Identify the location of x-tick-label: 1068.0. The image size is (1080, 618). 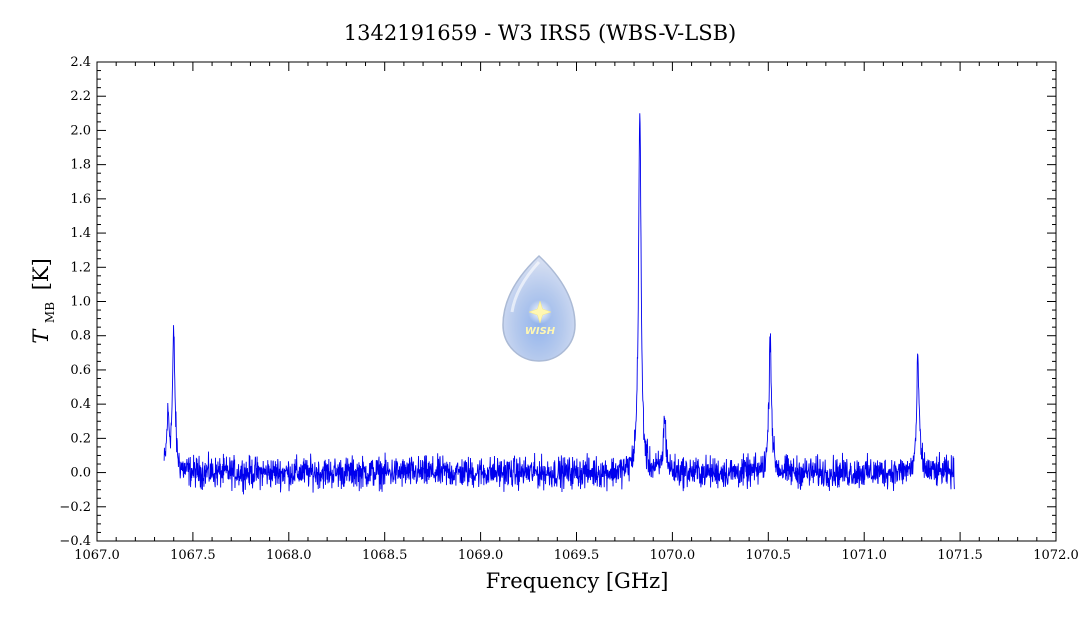
(289, 555).